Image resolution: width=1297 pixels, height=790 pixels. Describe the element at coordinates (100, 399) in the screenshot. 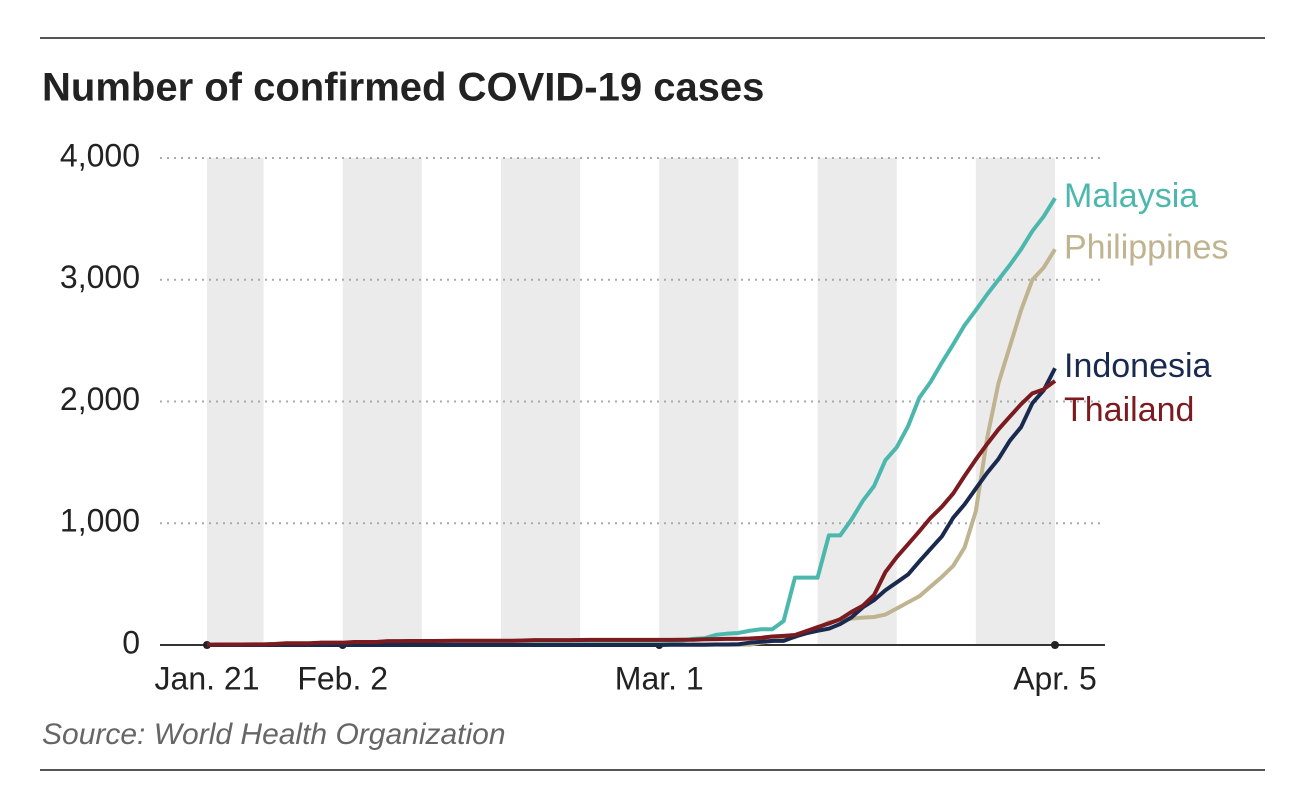

I see `y-tick-label: 2,000` at that location.